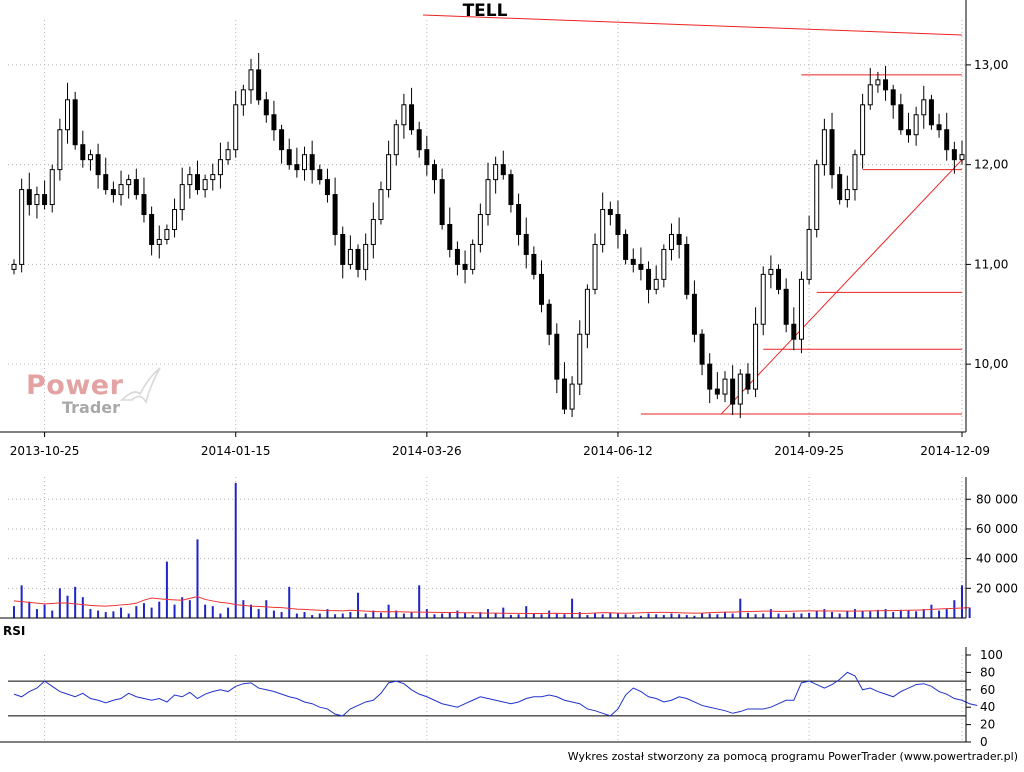 The height and width of the screenshot is (772, 1024). I want to click on price-tick-label: 13,00, so click(991, 65).